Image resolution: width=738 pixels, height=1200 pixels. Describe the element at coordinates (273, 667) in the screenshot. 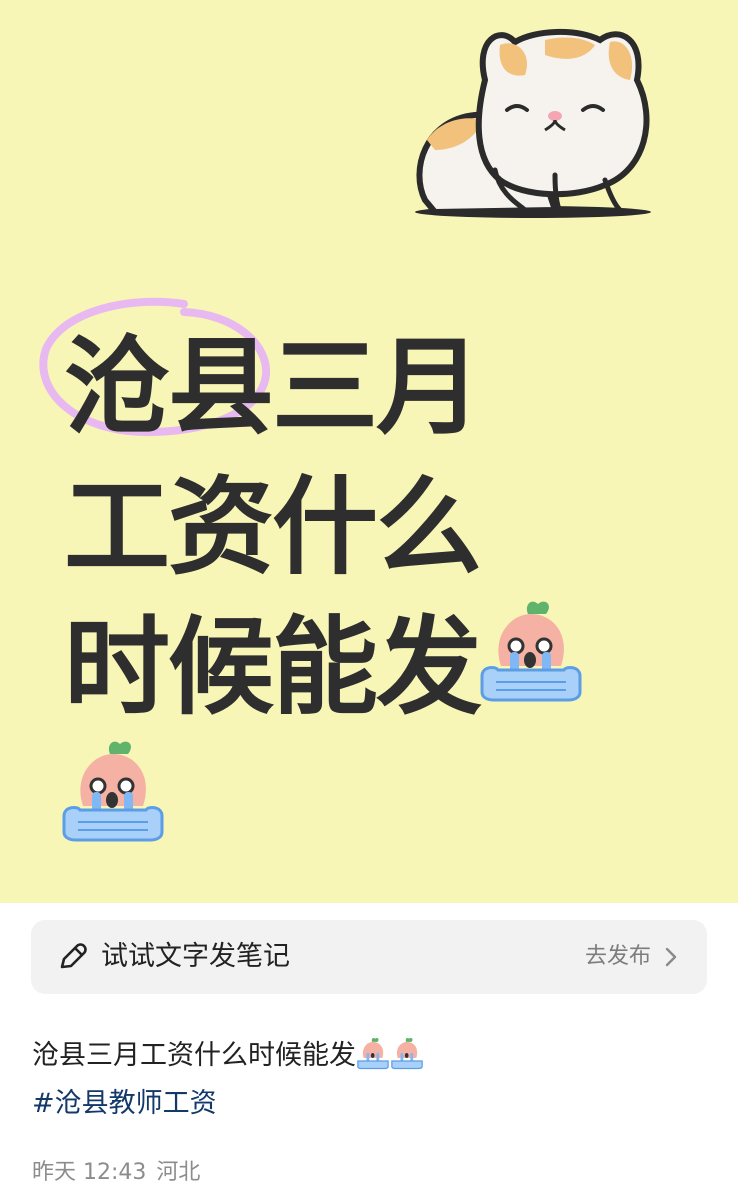

I see `headline-line-3: 时候能发` at that location.